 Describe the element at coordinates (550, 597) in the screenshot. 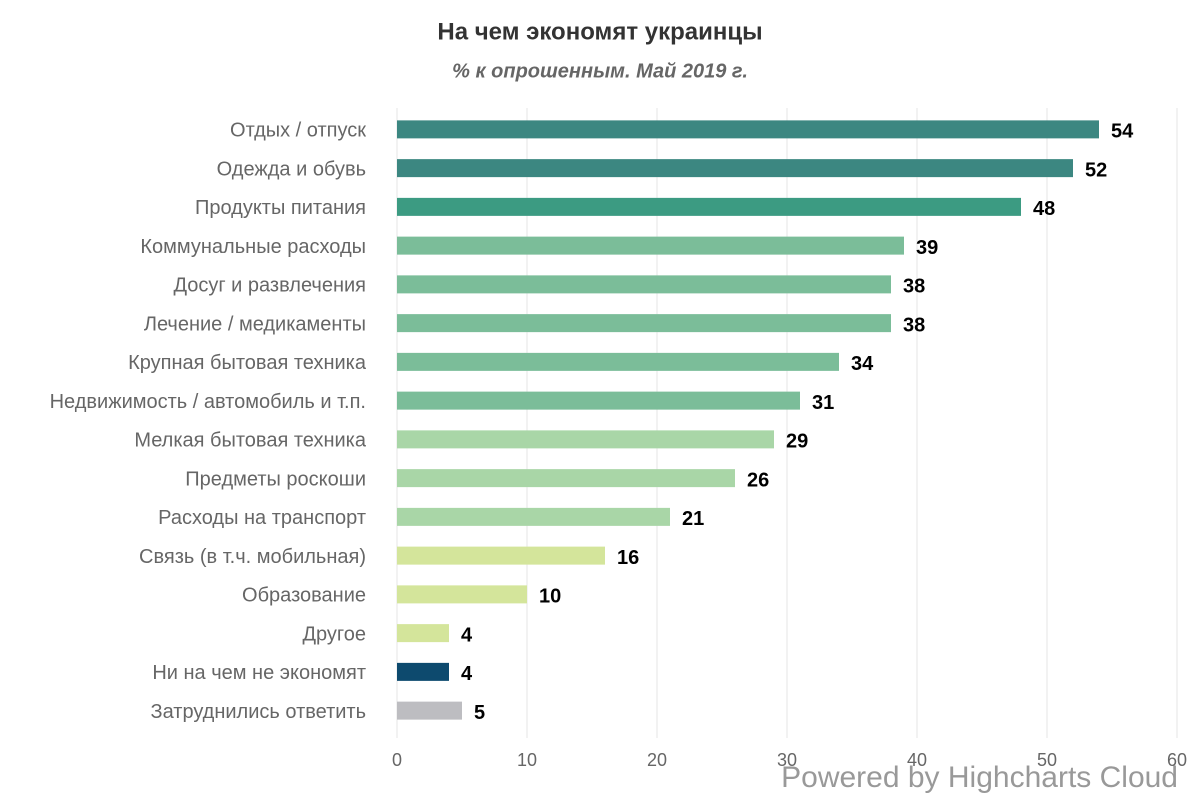

I see `value-label: 10` at that location.